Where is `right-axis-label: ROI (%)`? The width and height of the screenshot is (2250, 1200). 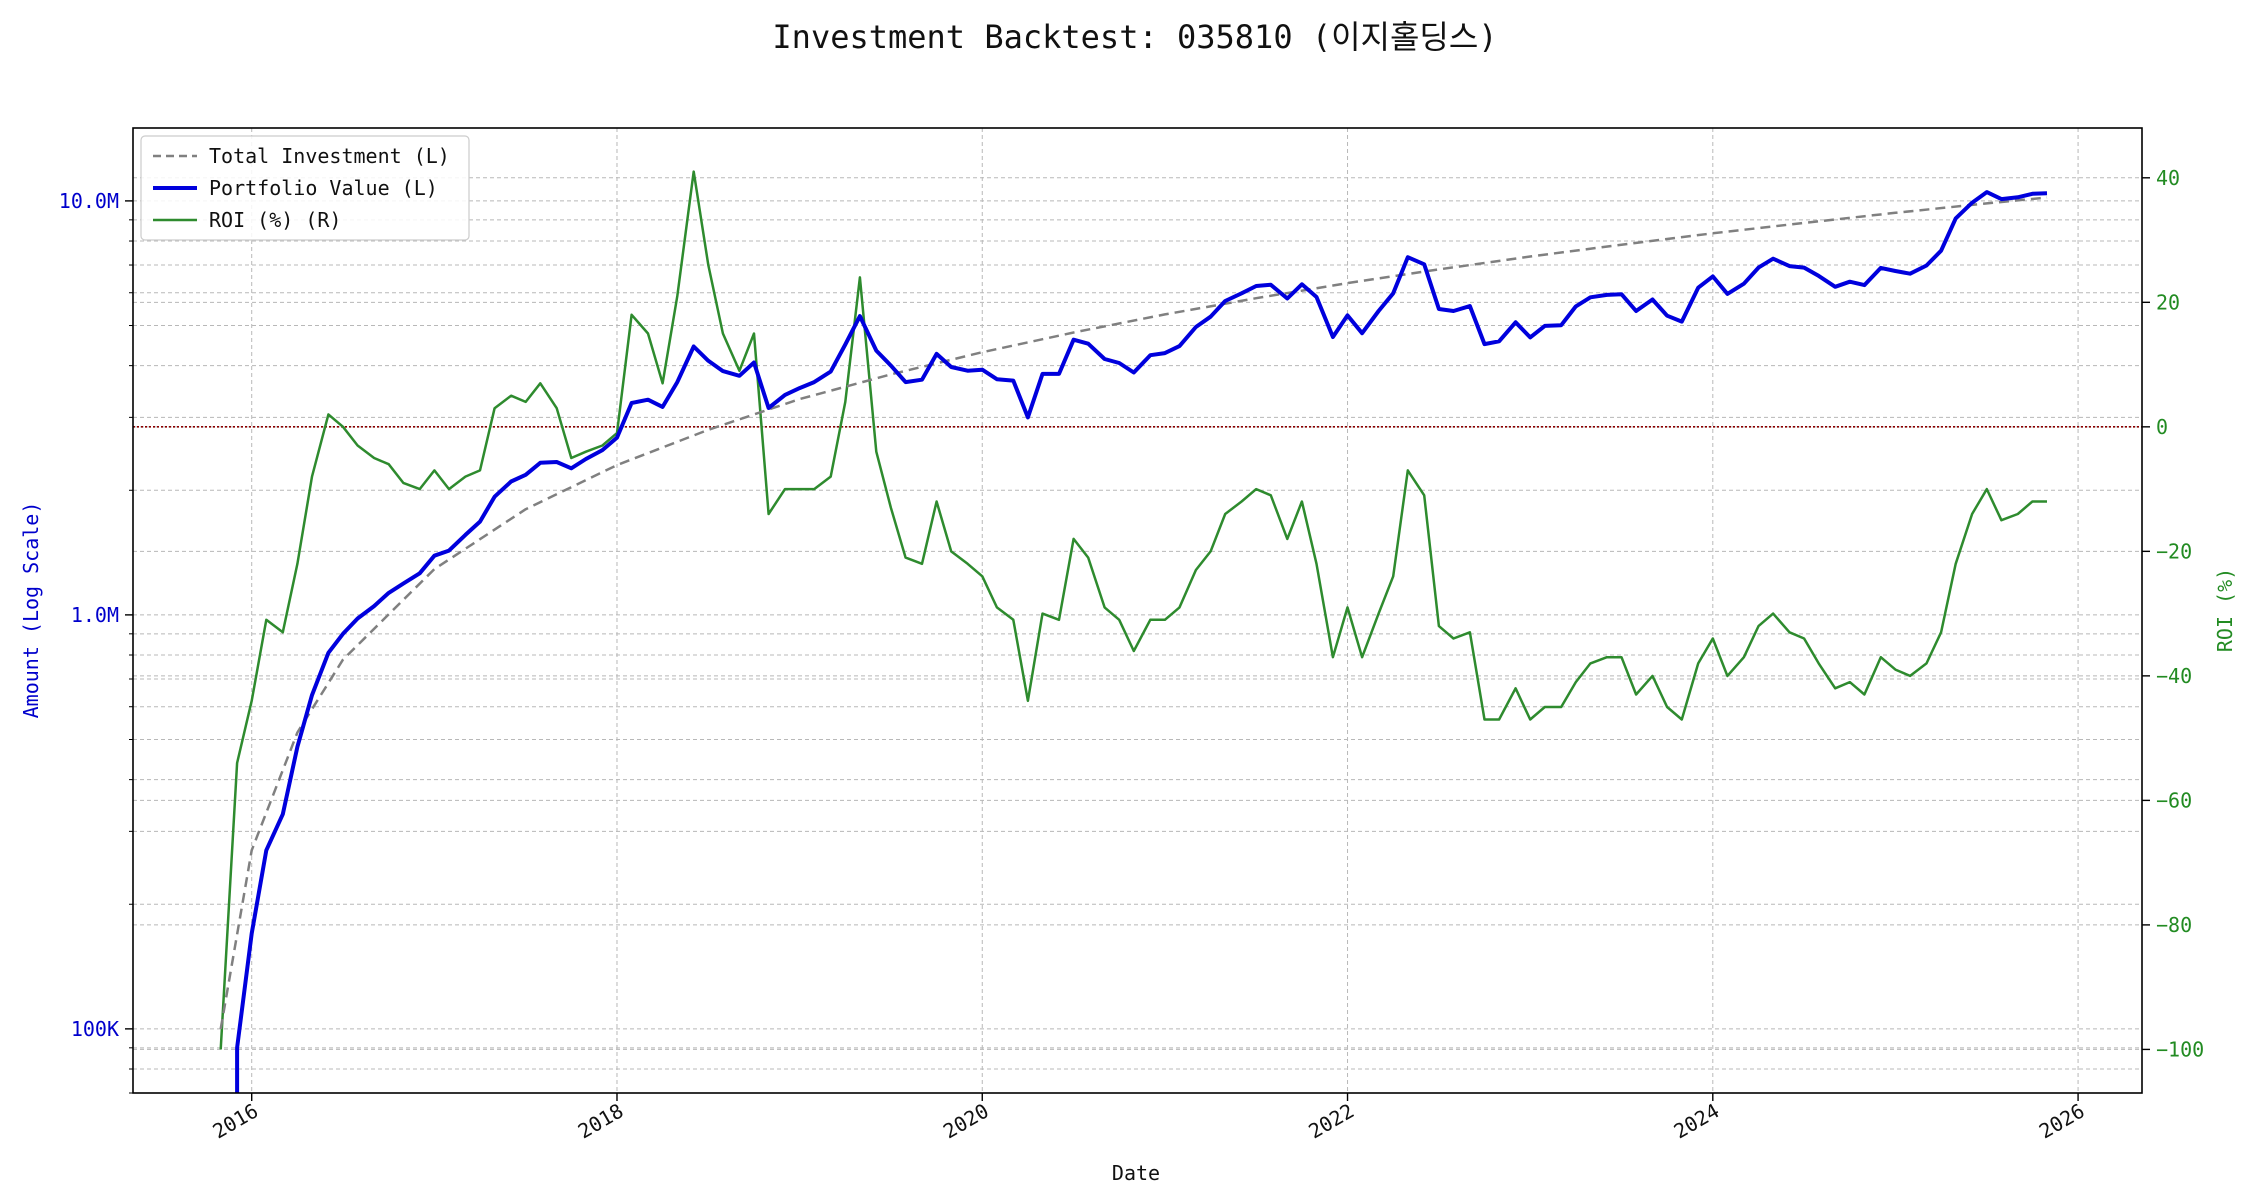
right-axis-label: ROI (%) is located at coordinates (2225, 610).